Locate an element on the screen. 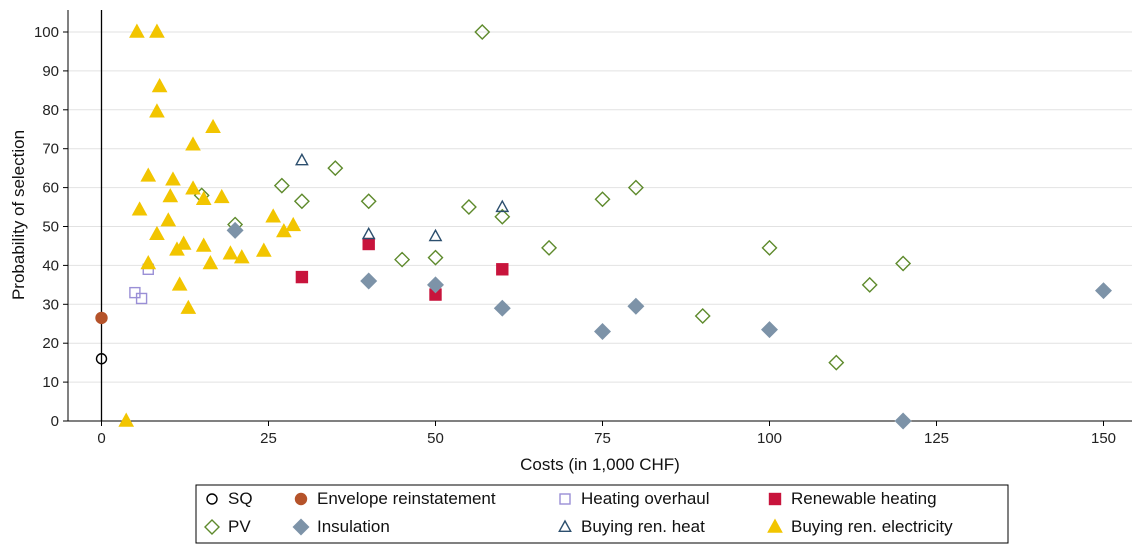 The height and width of the screenshot is (545, 1132). legend-box is located at coordinates (602, 514).